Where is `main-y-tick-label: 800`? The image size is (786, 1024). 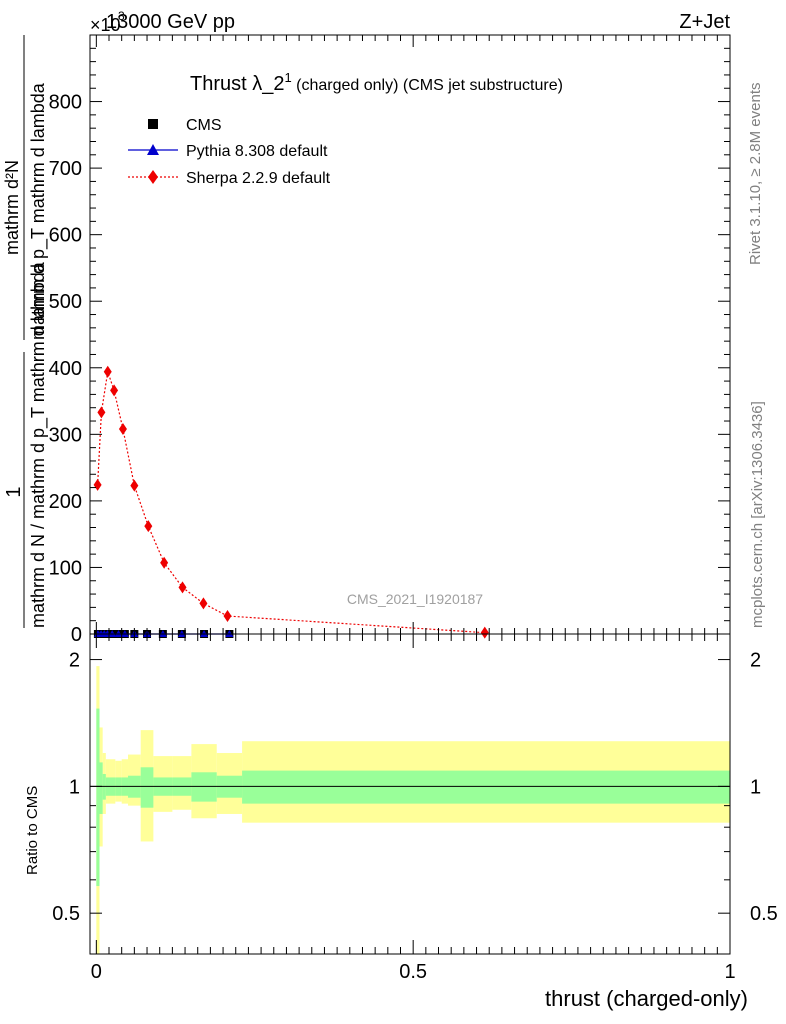
main-y-tick-label: 800 is located at coordinates (65, 103).